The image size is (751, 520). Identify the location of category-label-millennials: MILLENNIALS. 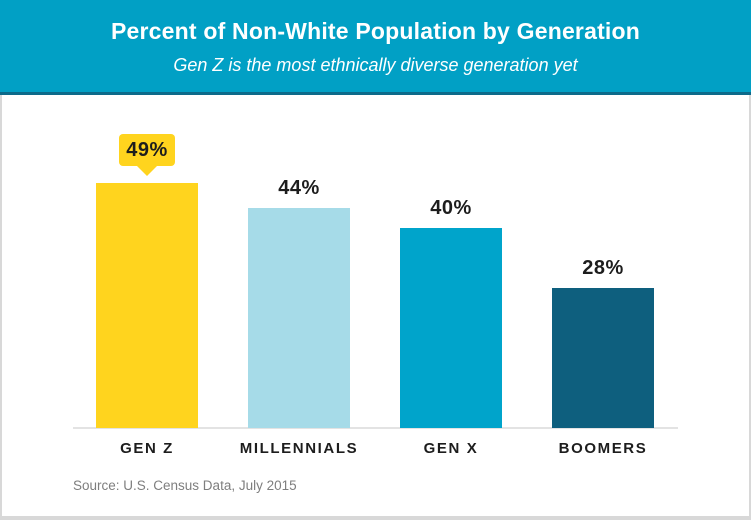
(299, 448).